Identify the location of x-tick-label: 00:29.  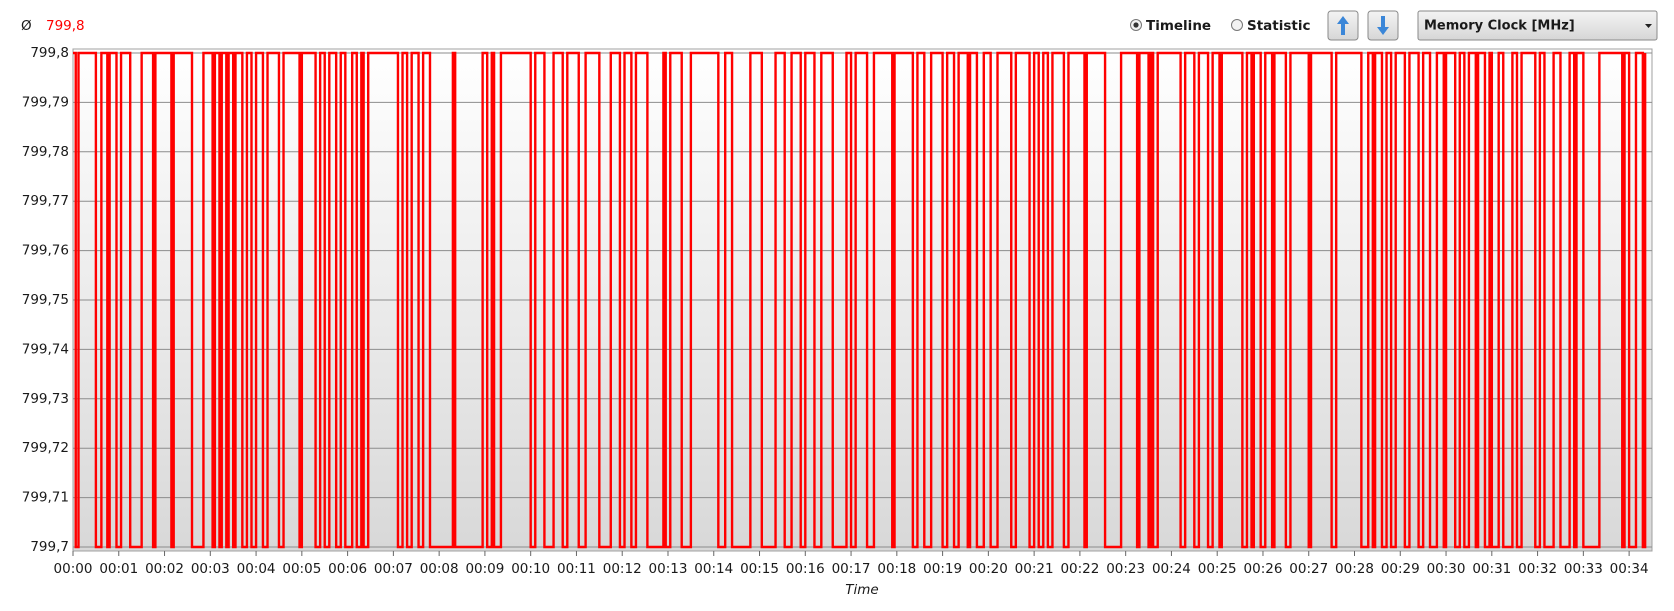
(1400, 569).